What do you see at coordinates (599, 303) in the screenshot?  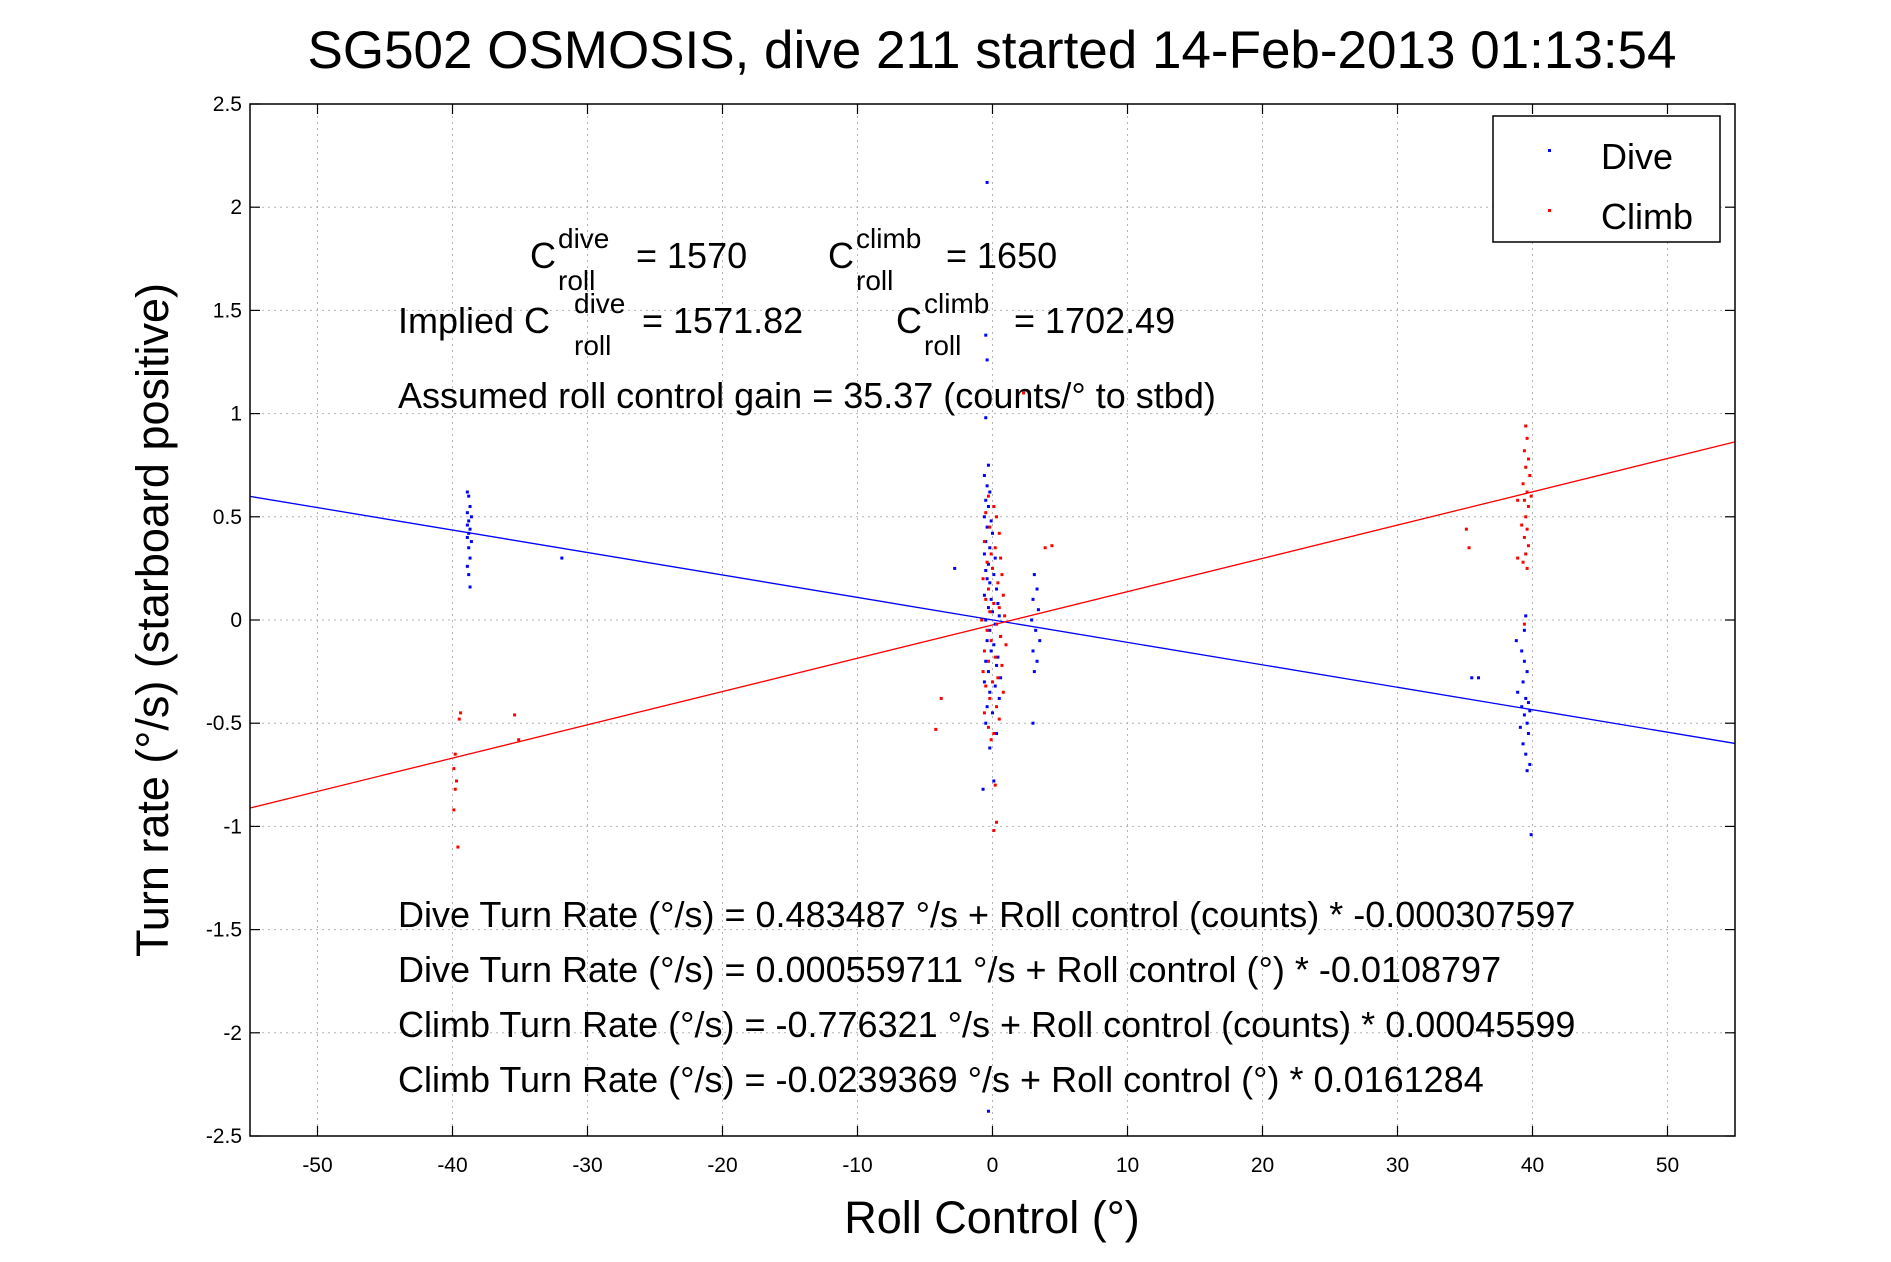 I see `implied-dive-sup: dive` at bounding box center [599, 303].